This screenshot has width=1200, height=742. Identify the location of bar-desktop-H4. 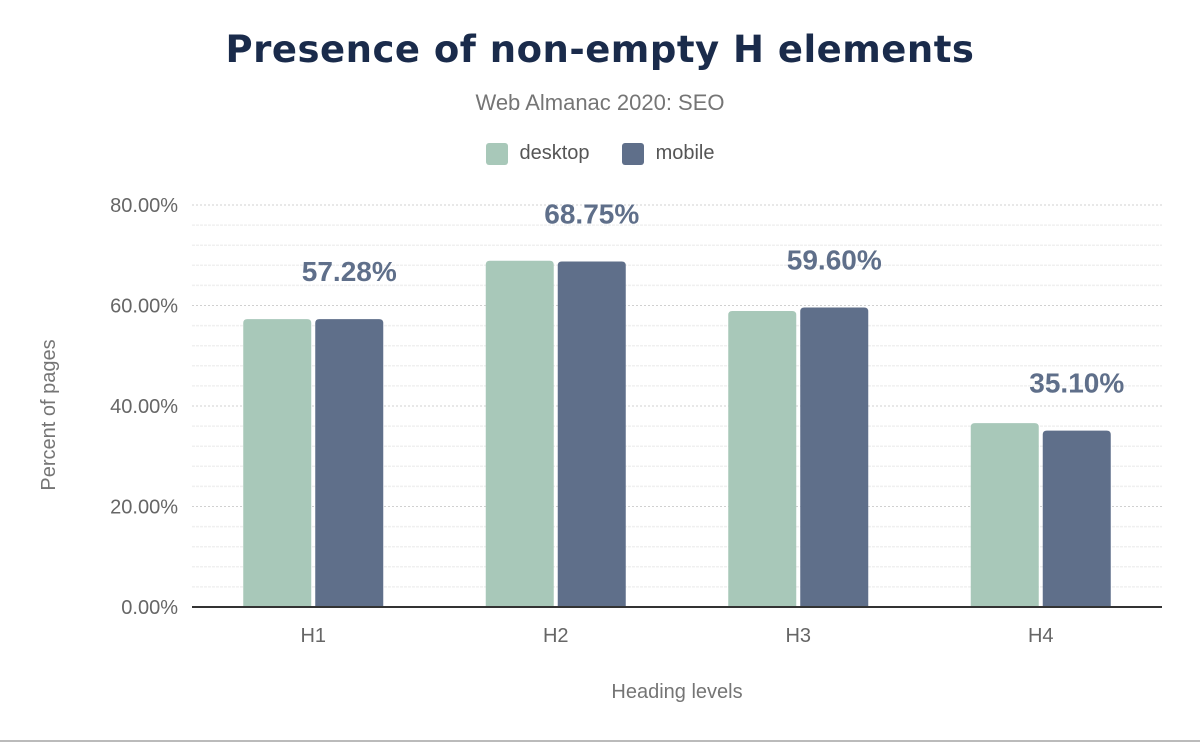
(1004, 515).